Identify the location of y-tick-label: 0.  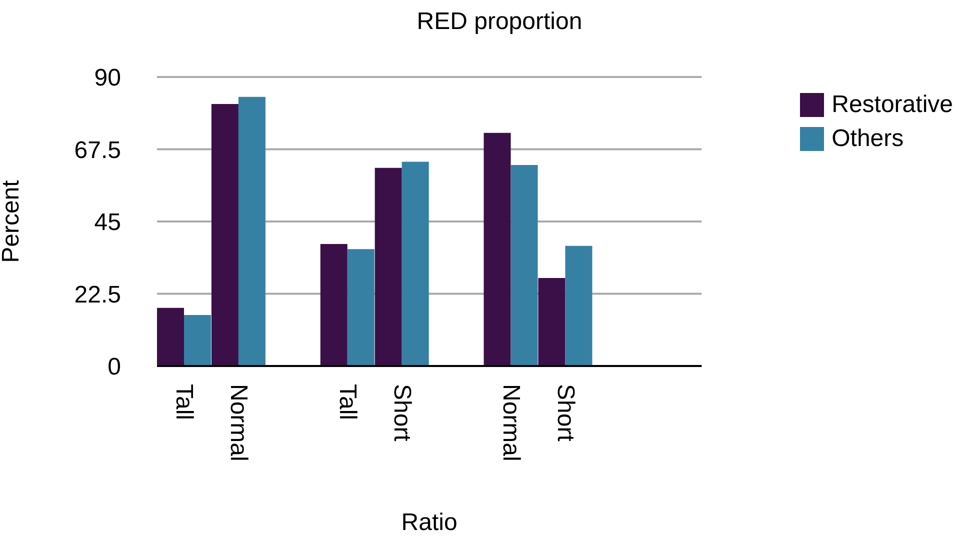
(114, 367).